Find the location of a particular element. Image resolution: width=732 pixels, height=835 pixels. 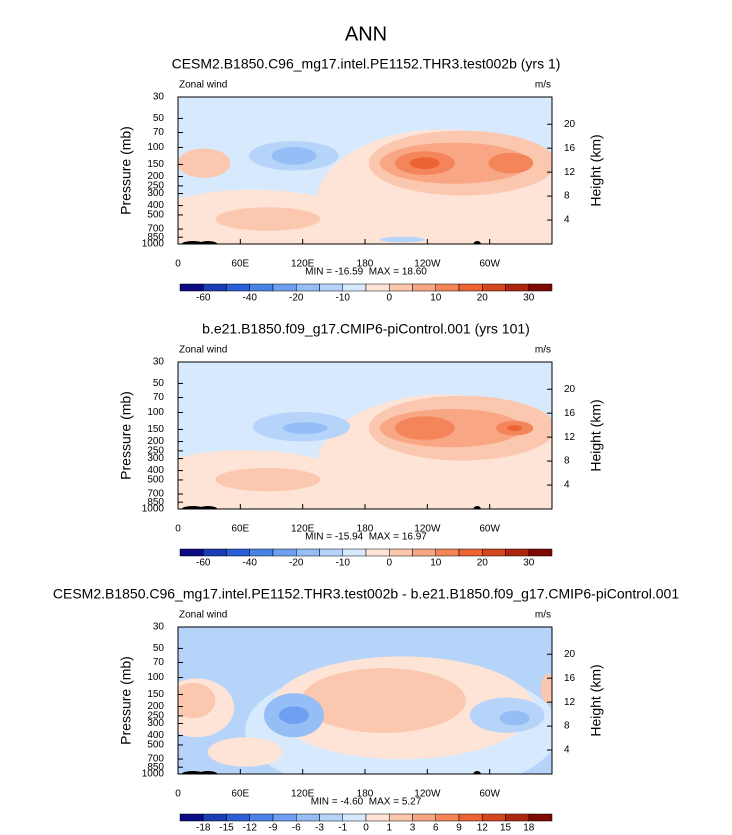

colorbar-label: -15 is located at coordinates (226, 828).